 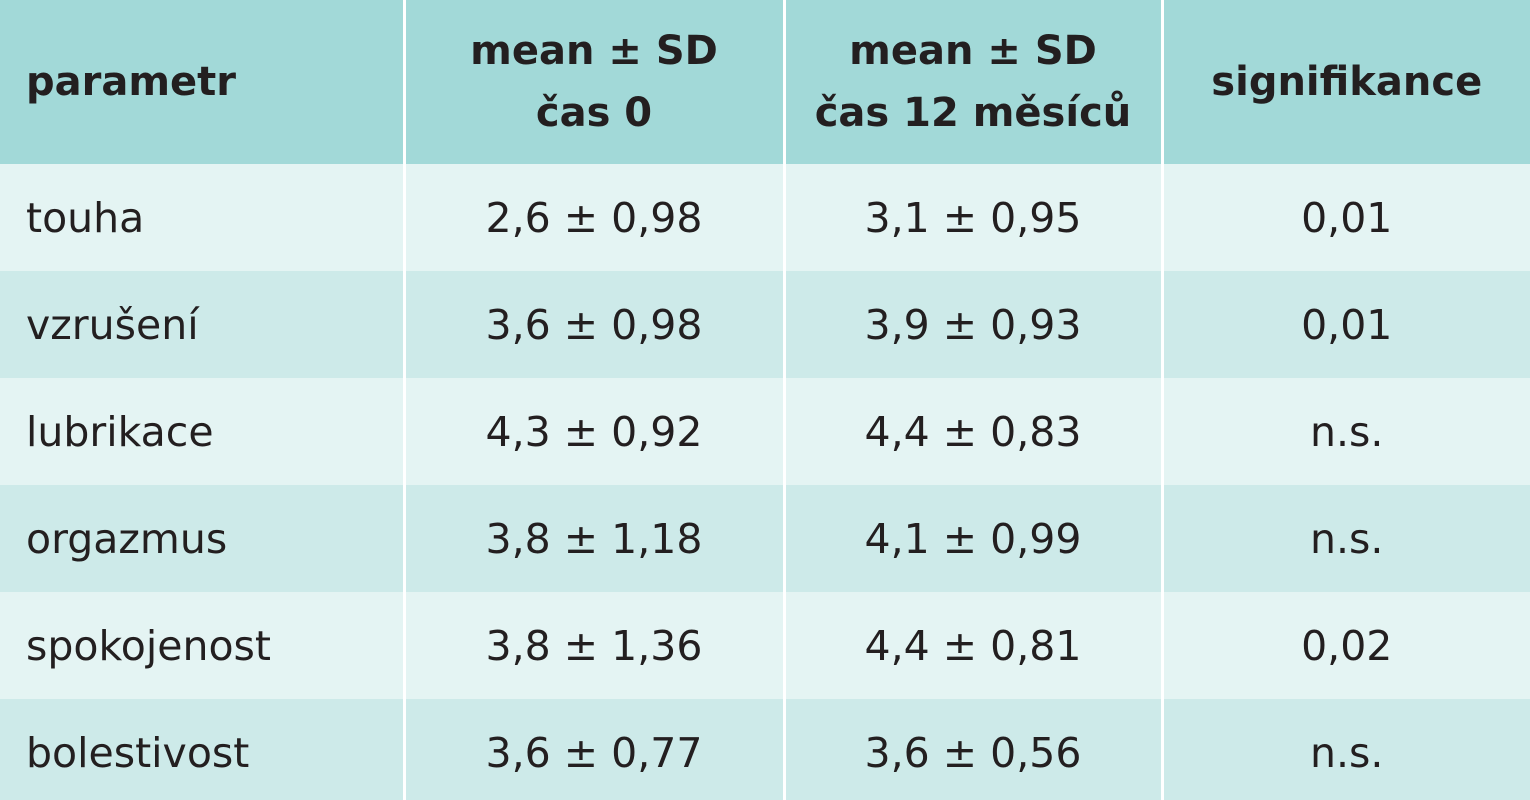 I want to click on header-line: čas 12 měsíců, so click(x=973, y=113).